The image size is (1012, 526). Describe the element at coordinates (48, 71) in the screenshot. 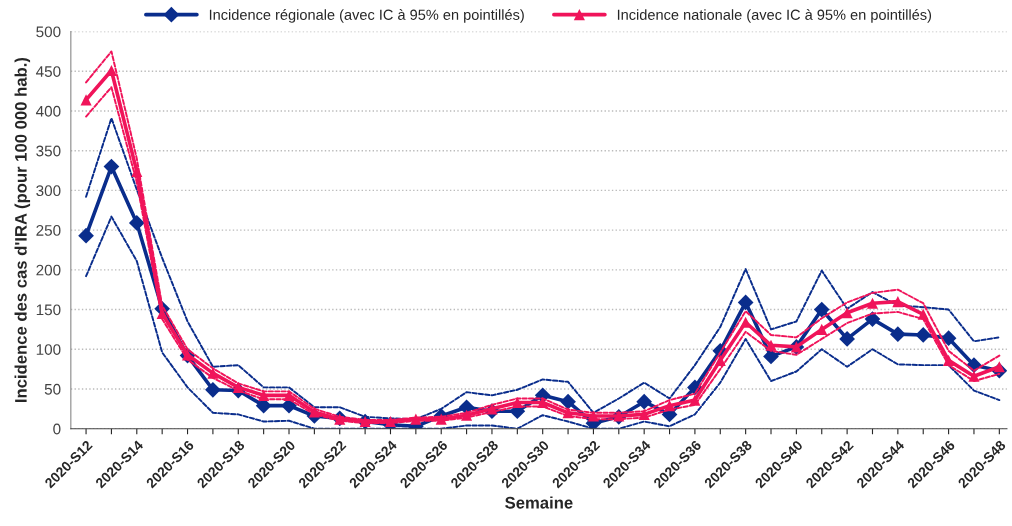

I see `y-tick-label: 450` at that location.